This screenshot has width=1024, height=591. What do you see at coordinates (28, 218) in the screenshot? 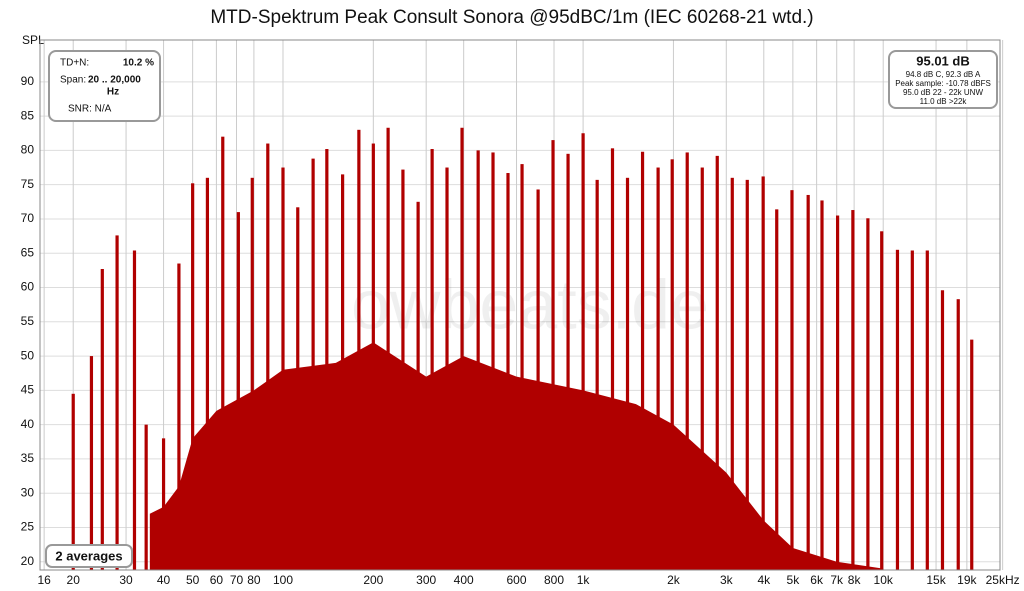
I see `y-tick-label: 70` at bounding box center [28, 218].